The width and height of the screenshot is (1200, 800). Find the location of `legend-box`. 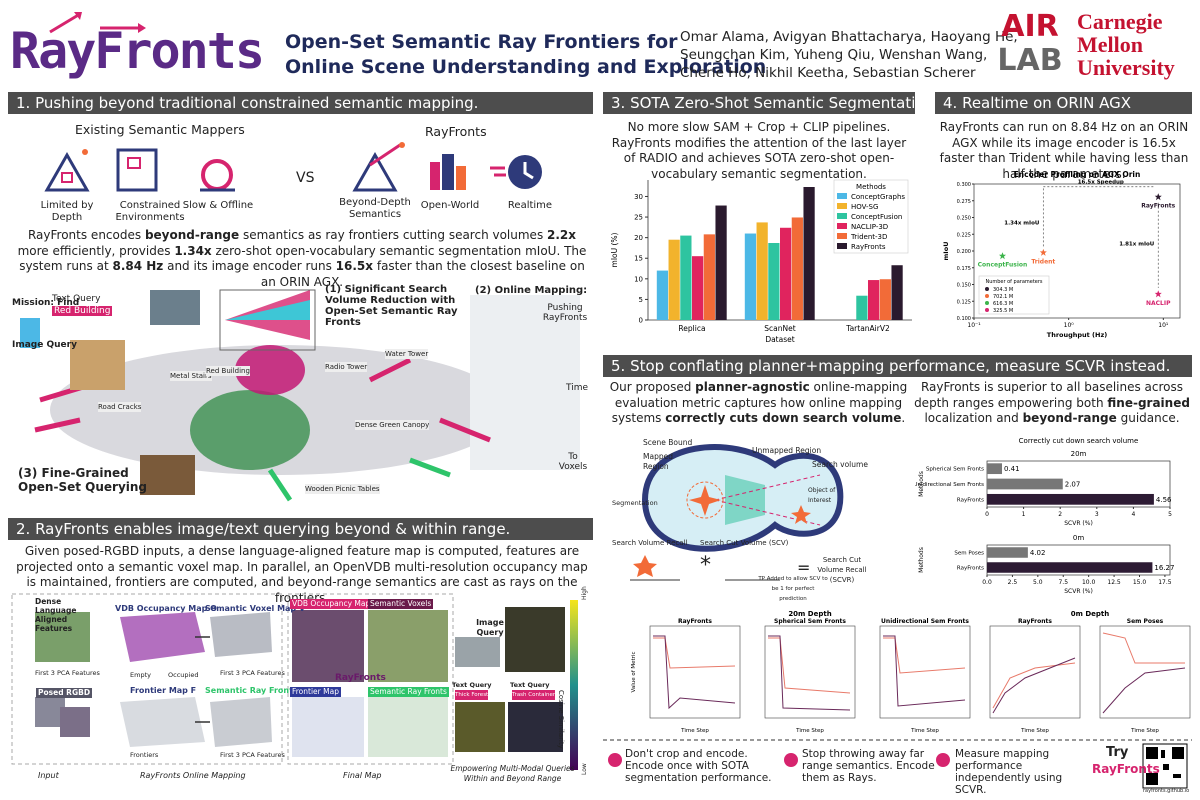

legend-box is located at coordinates (1014, 295).